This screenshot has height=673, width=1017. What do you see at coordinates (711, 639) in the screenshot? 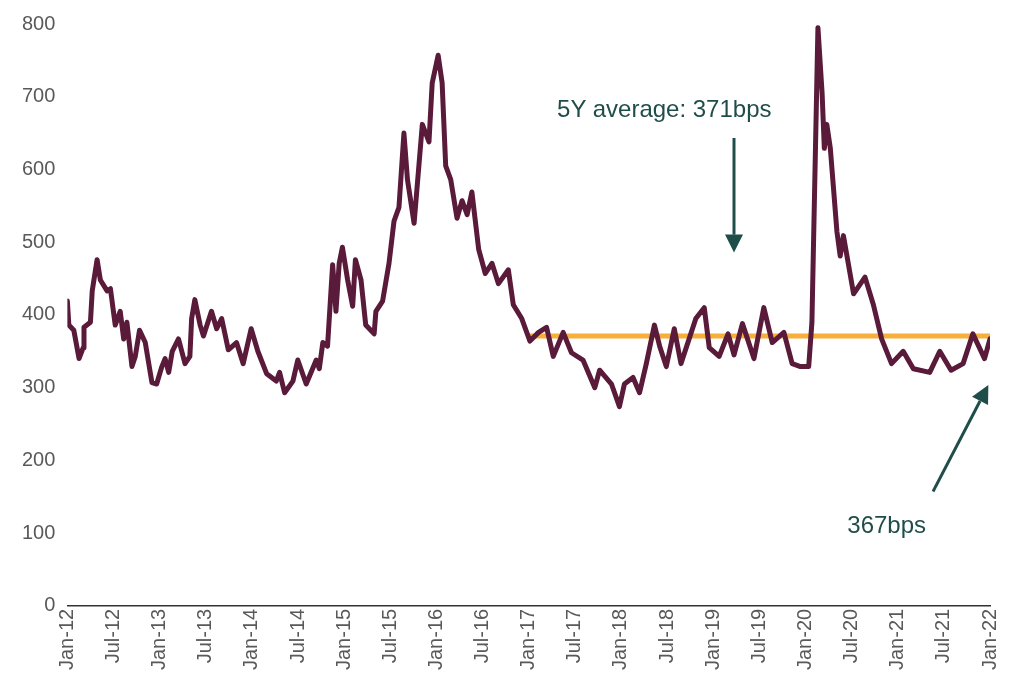
I see `x-tick-label: Jan-19` at bounding box center [711, 639].